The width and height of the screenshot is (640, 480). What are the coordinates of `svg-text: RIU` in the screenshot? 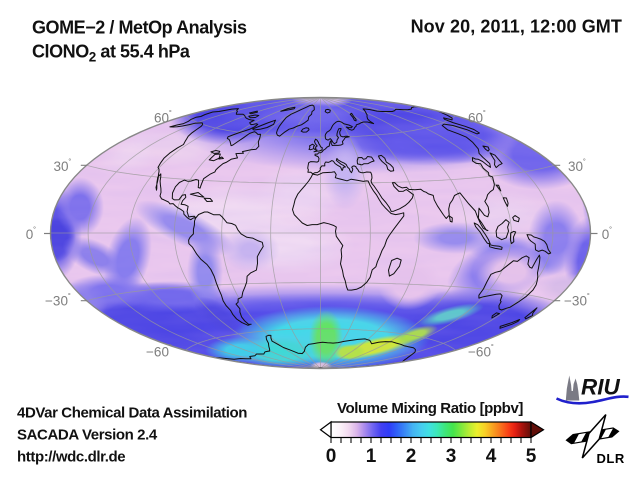 It's located at (601, 387).